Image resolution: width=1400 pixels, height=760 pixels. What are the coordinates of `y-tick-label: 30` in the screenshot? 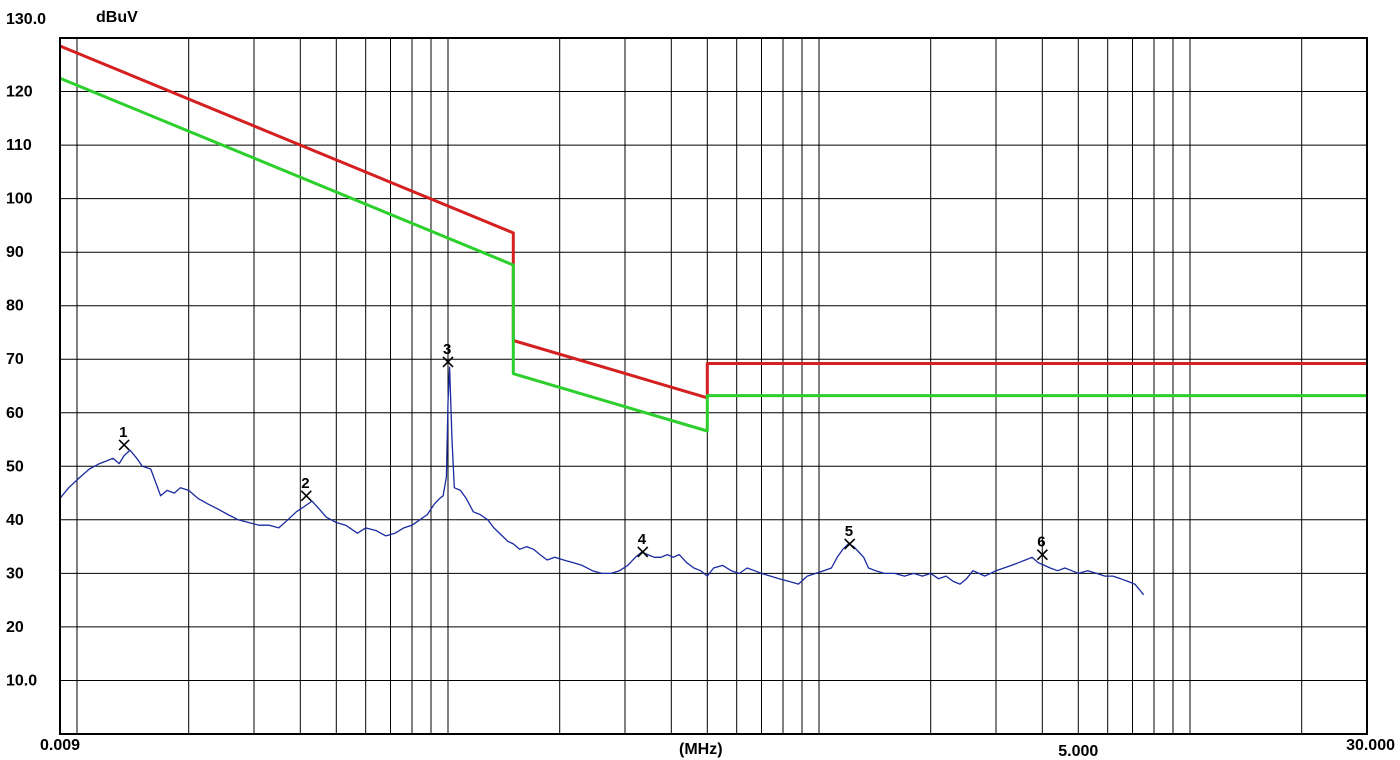 It's located at (15, 573).